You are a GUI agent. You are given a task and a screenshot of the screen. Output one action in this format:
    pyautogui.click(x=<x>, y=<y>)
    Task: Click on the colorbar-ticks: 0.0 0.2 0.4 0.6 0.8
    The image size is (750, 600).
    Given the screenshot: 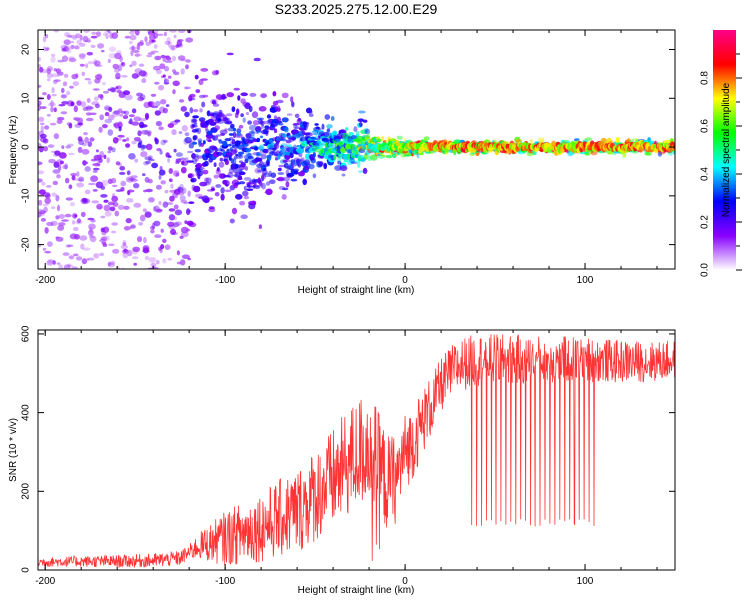 What is the action you would take?
    pyautogui.click(x=721, y=165)
    